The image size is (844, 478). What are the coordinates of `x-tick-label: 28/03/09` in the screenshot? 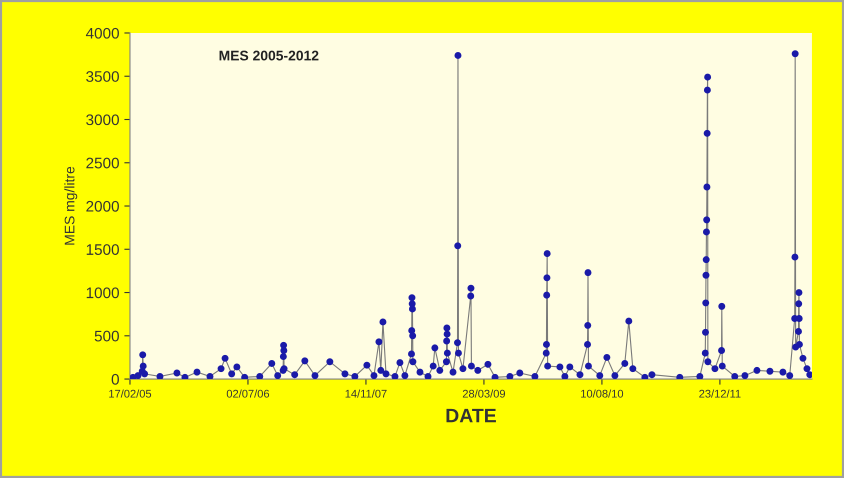 It's located at (484, 393).